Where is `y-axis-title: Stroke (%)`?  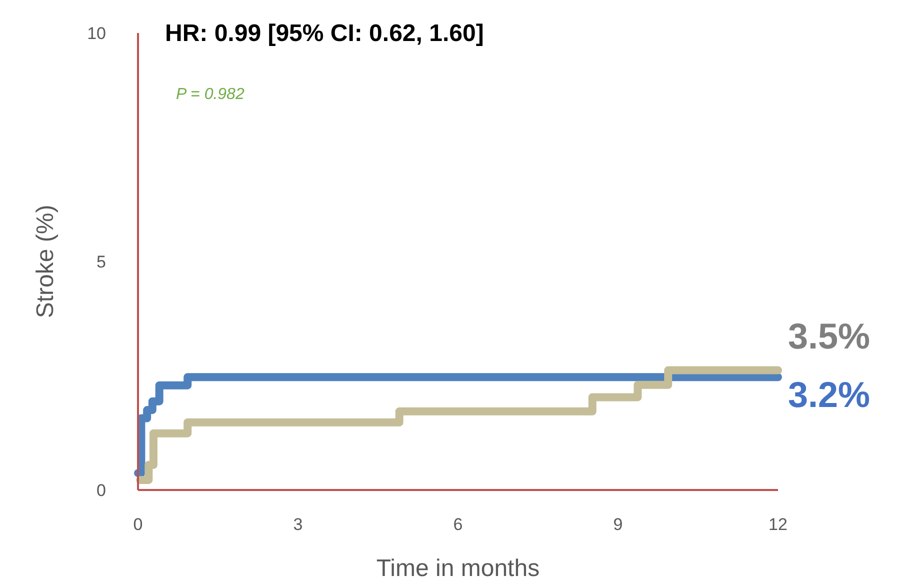
y-axis-title: Stroke (%) is located at coordinates (45, 261).